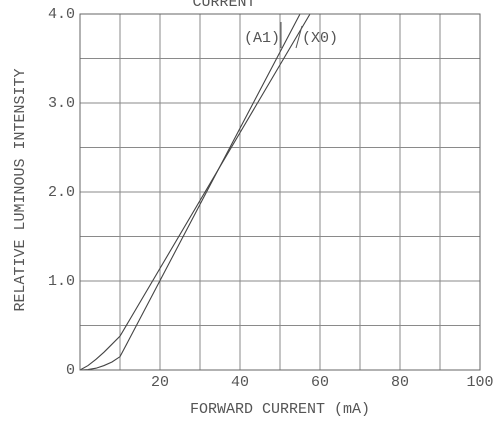  I want to click on annotation: (X0), so click(320, 38).